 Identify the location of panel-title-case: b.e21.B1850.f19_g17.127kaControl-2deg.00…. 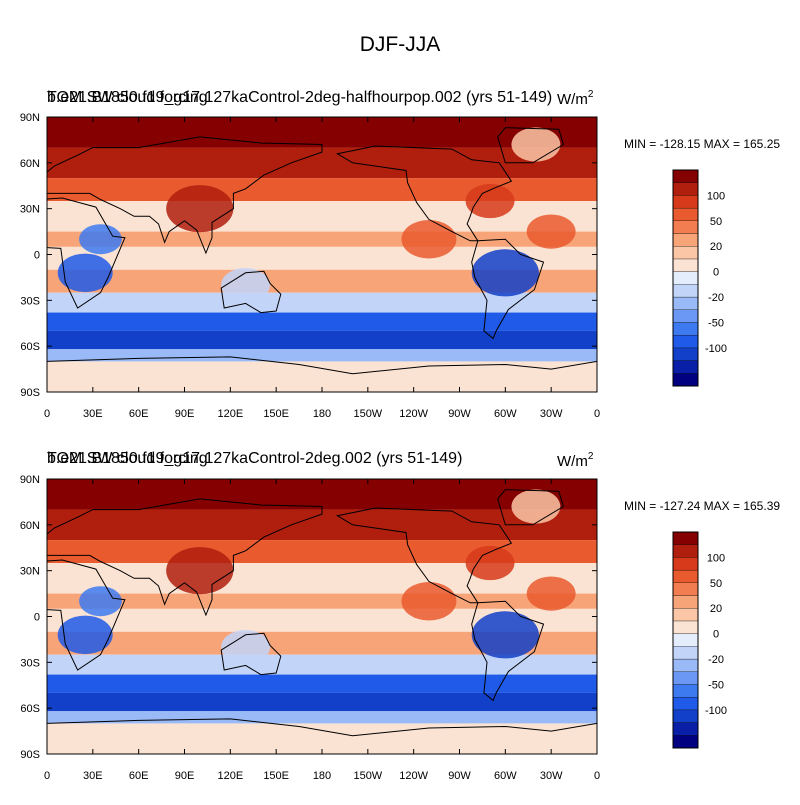
(254, 458).